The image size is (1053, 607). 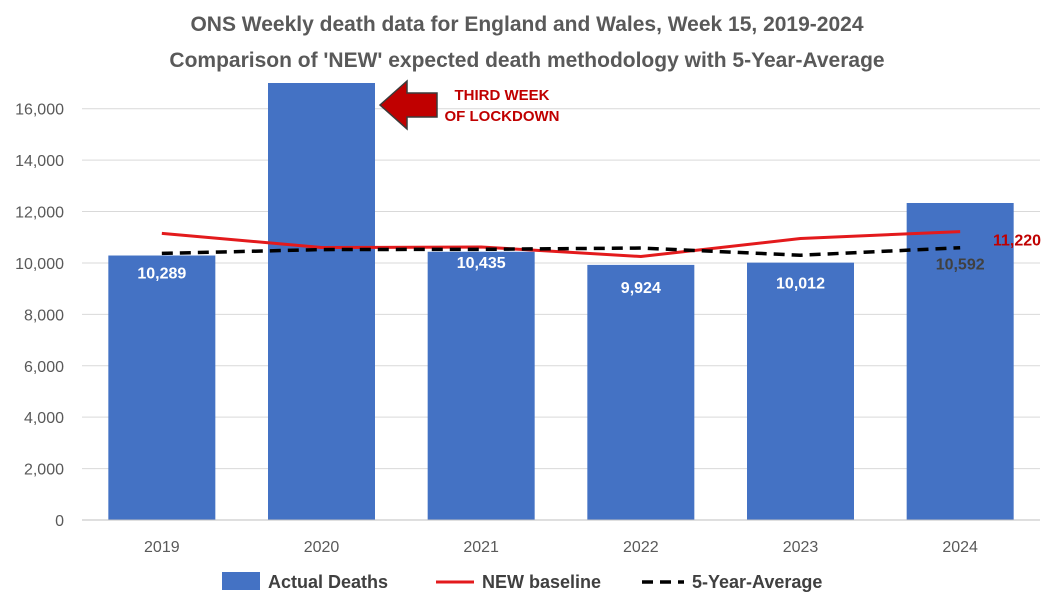 I want to click on x-tick-label: 2020, so click(x=322, y=547).